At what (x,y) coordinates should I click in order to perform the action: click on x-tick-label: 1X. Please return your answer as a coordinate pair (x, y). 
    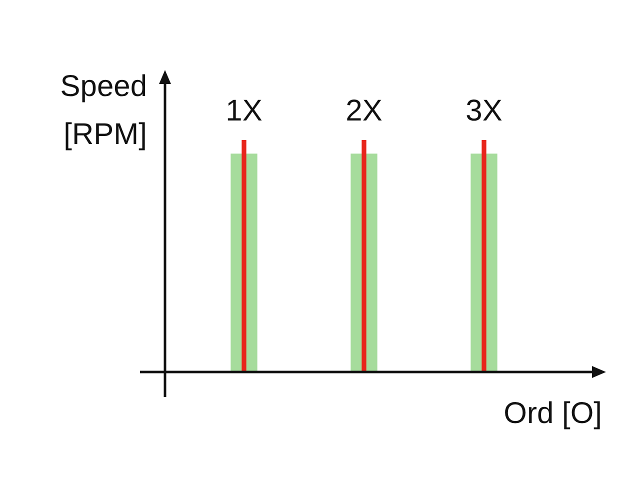
    Looking at the image, I should click on (244, 111).